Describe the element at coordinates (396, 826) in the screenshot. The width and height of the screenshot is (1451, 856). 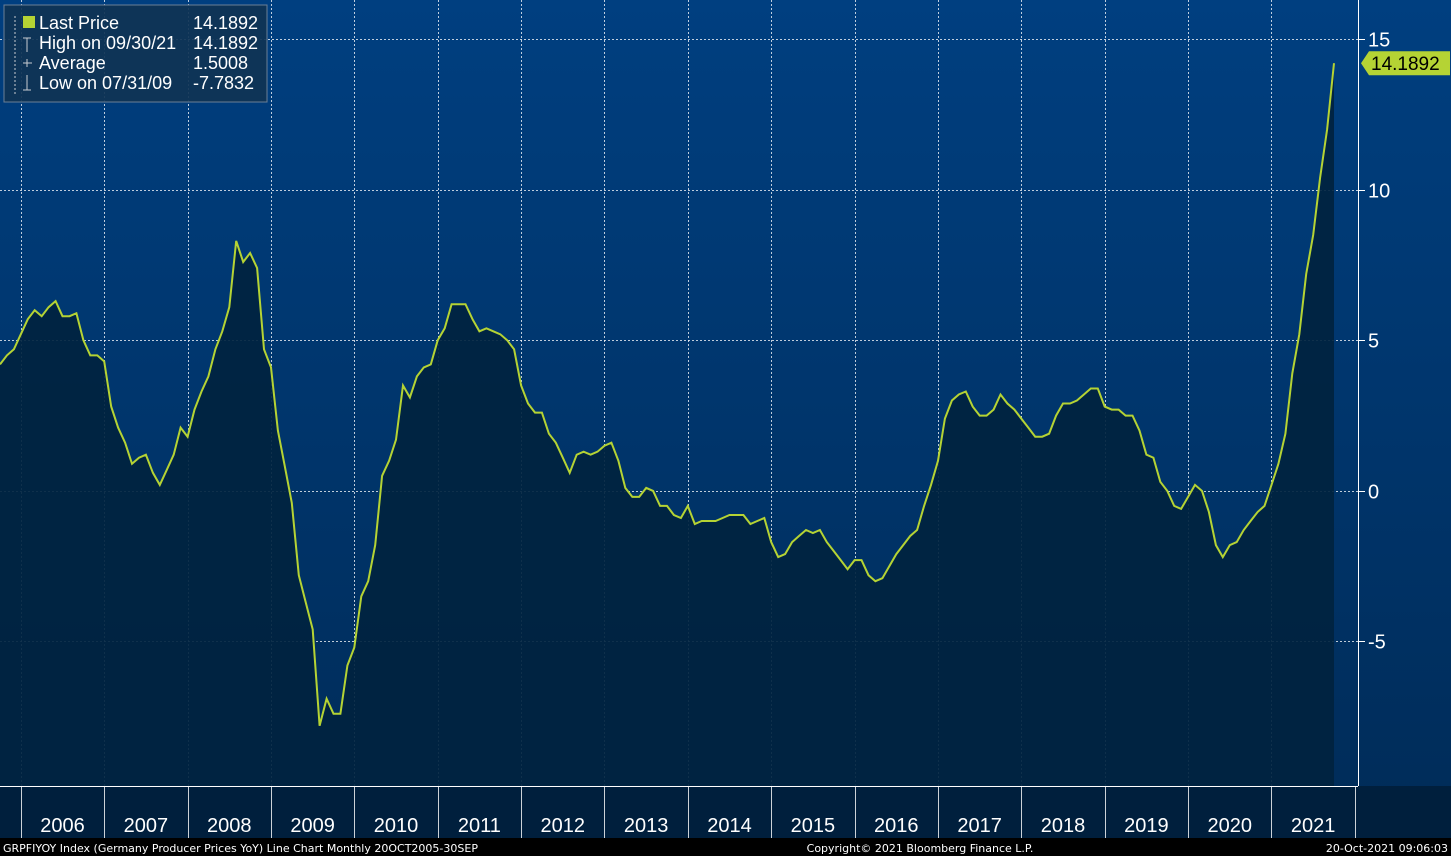
I see `x-tick-label: 2010` at that location.